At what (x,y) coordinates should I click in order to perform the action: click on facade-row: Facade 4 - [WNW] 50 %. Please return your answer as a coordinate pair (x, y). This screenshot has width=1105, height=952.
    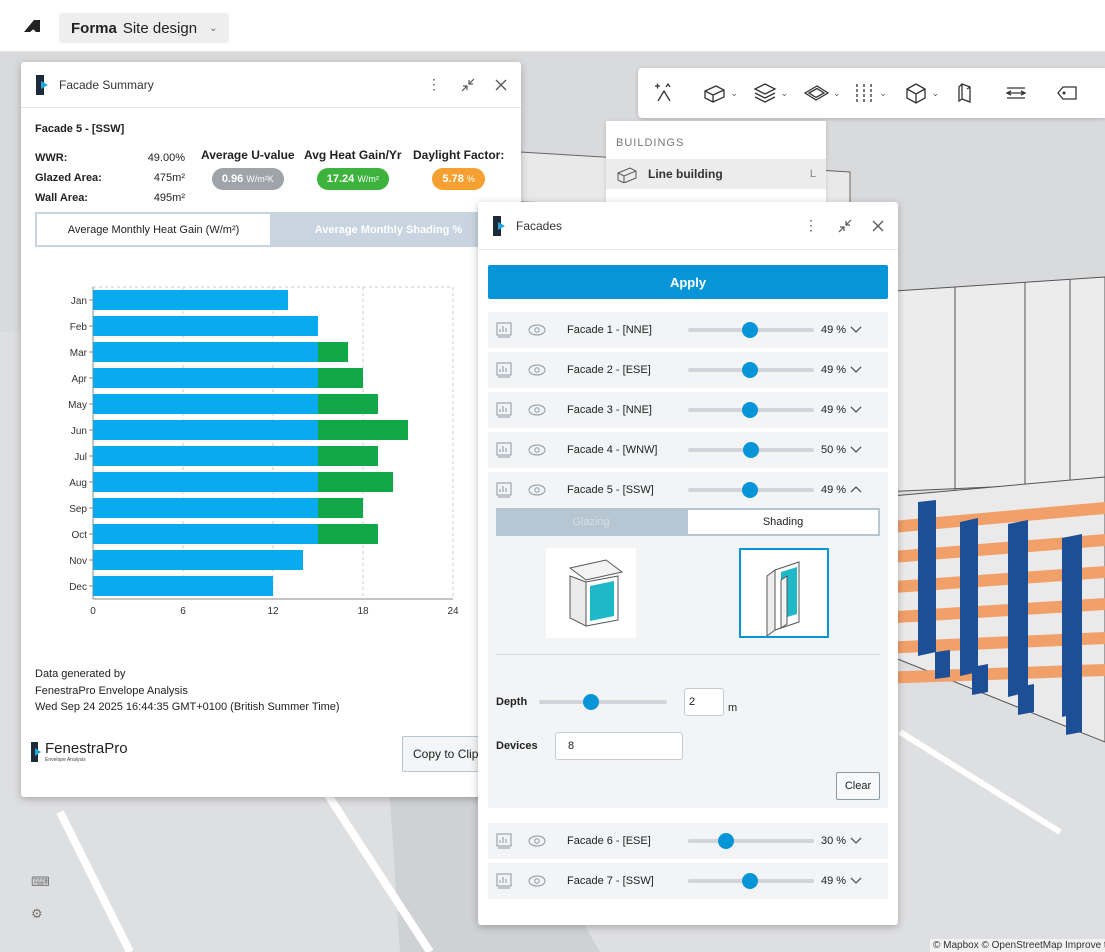
    Looking at the image, I should click on (688, 450).